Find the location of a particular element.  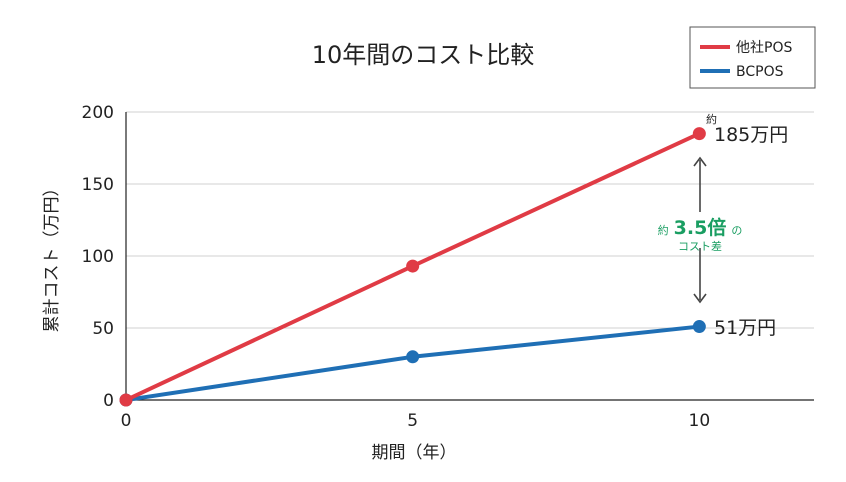

ratio-annotation: 約 3.5倍 の is located at coordinates (700, 227).